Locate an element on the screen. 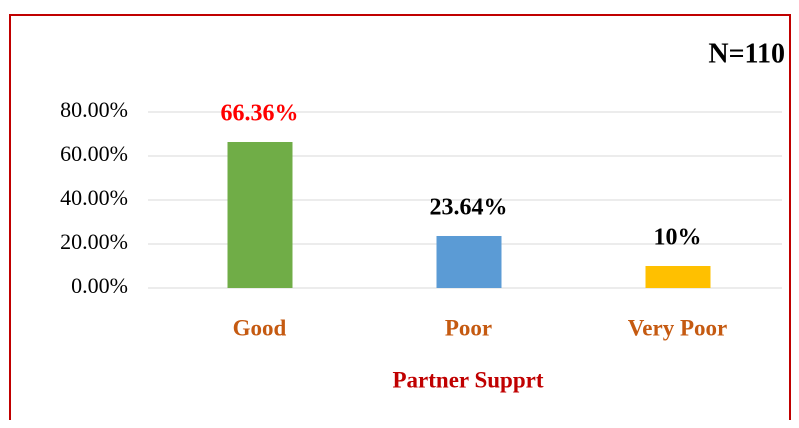 The image size is (799, 428). value-label: 66.36% is located at coordinates (260, 114).